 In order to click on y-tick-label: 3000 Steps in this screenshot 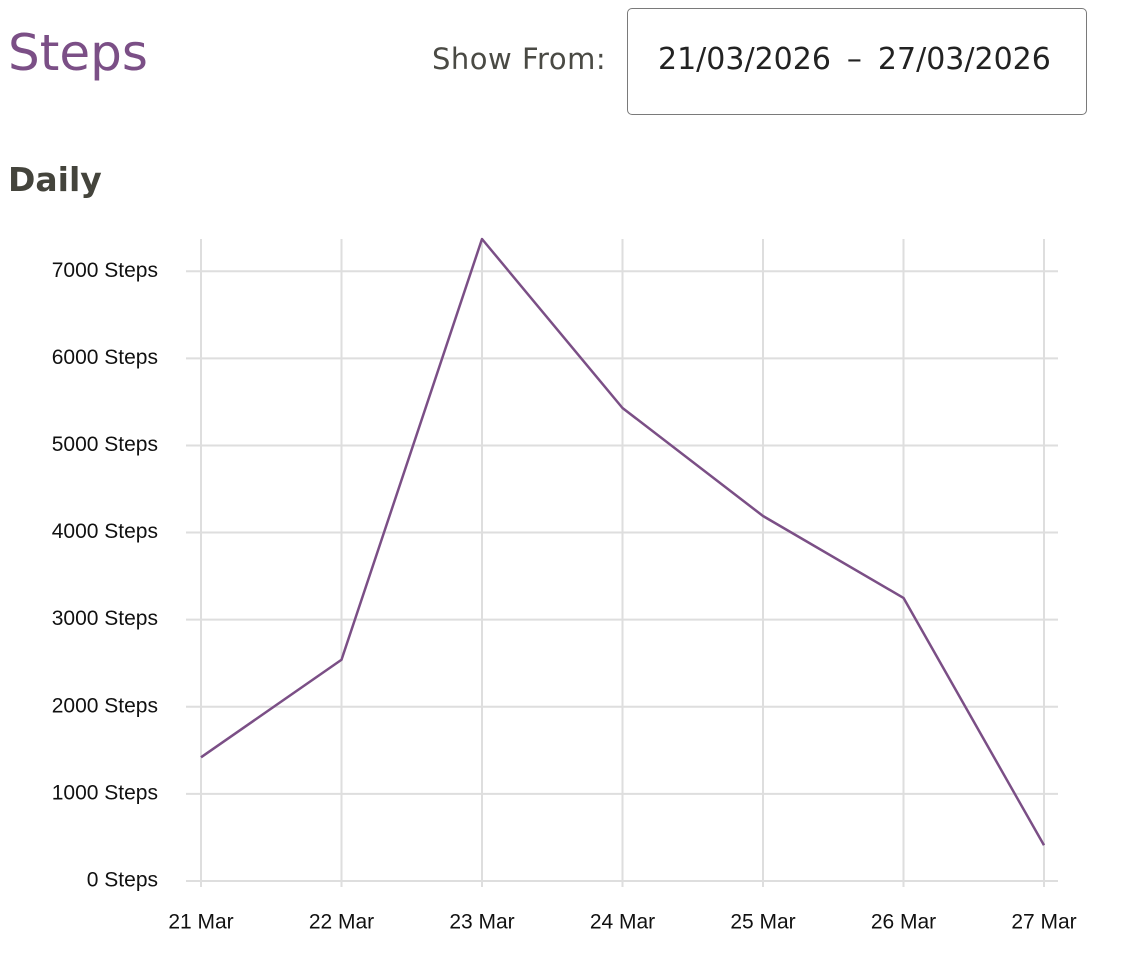, I will do `click(105, 618)`.